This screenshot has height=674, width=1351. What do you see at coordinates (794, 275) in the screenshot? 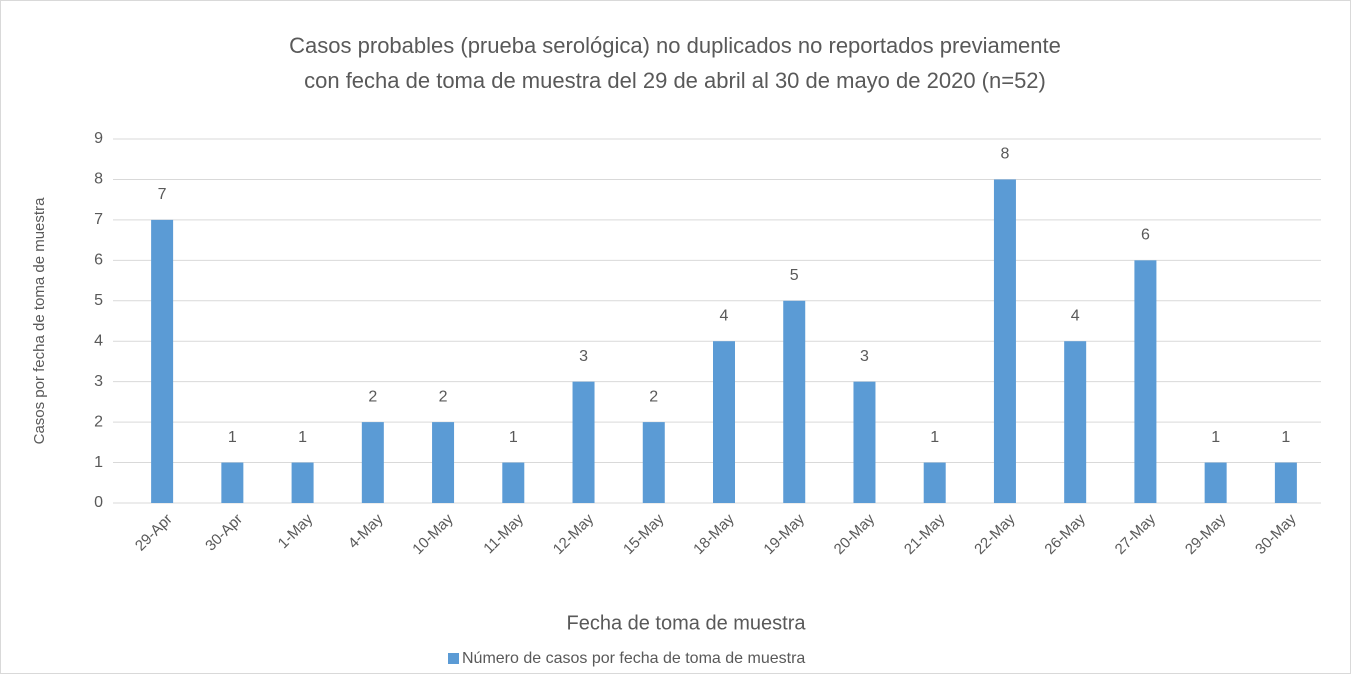
I see `data-label: 5` at bounding box center [794, 275].